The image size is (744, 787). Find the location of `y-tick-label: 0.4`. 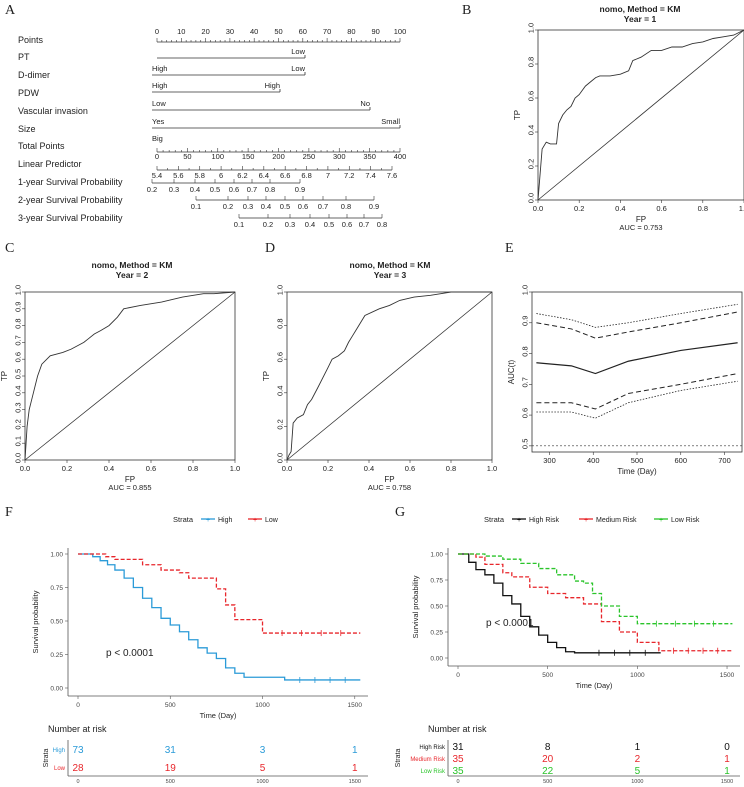

y-tick-label: 0.4 is located at coordinates (531, 130).